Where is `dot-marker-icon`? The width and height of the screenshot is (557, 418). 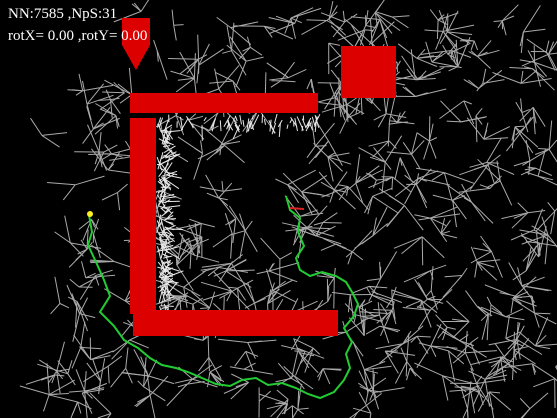 dot-marker-icon is located at coordinates (90, 214).